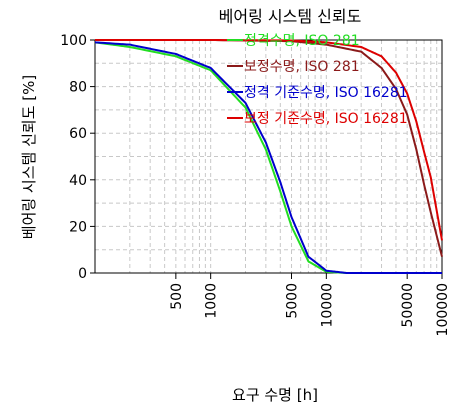 The height and width of the screenshot is (413, 472). What do you see at coordinates (177, 296) in the screenshot?
I see `x-tick-label: 500` at bounding box center [177, 296].